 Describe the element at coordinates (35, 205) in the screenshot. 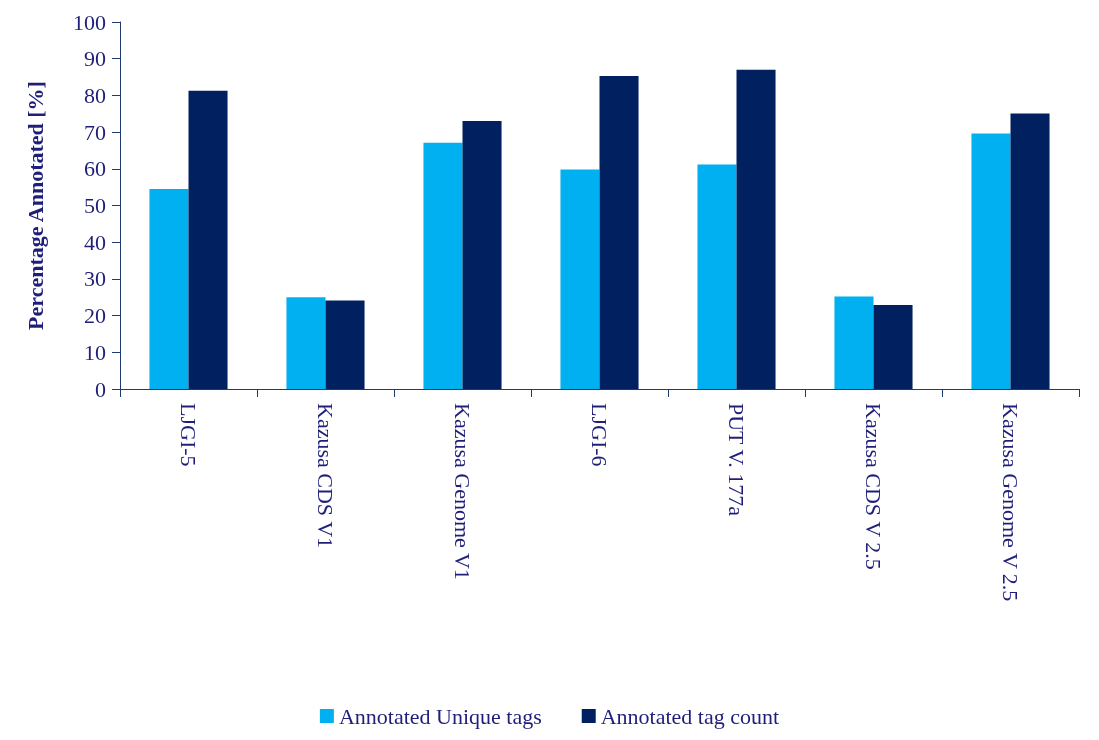

I see `y-axis-title: Percentage Annotated [%]` at that location.